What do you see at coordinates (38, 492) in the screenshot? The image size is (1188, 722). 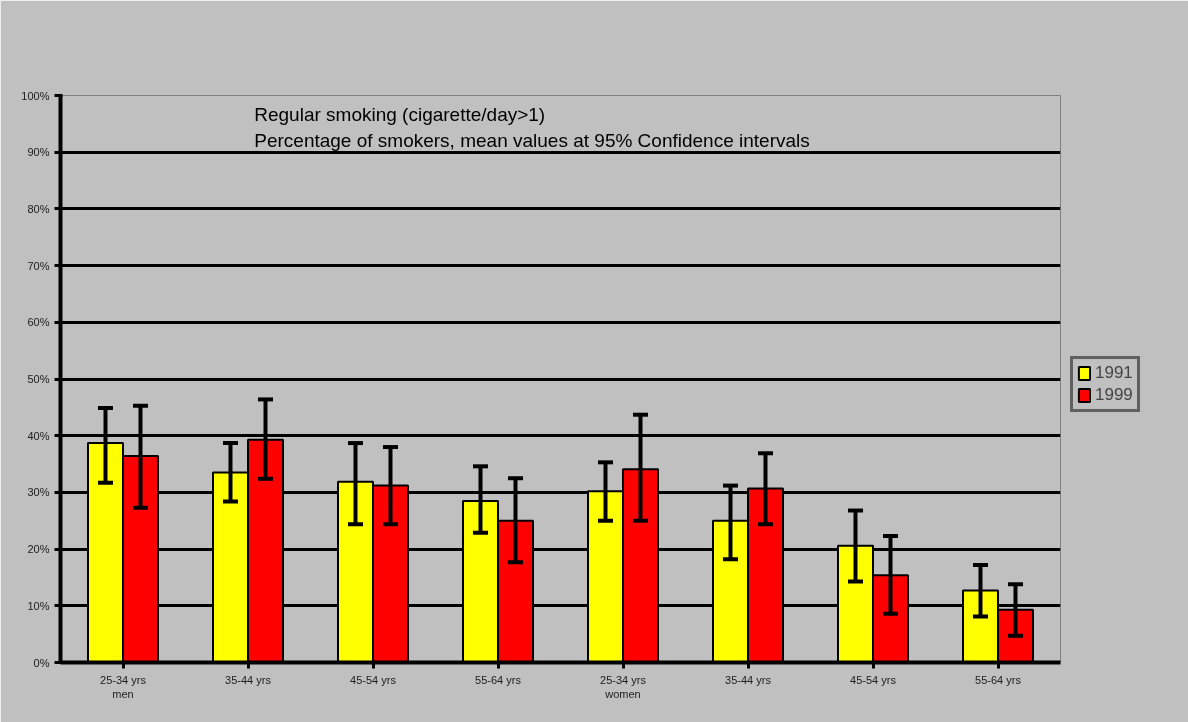 I see `y-tick-label: 30%` at bounding box center [38, 492].